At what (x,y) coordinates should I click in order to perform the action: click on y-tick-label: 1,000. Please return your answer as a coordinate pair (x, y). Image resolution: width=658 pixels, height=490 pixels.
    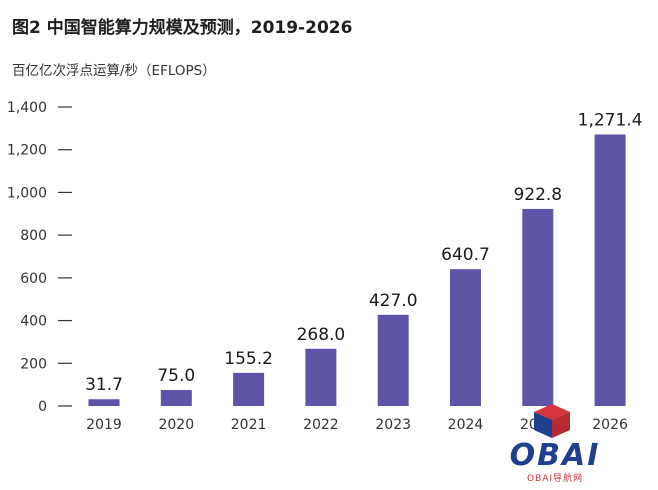
    Looking at the image, I should click on (27, 193).